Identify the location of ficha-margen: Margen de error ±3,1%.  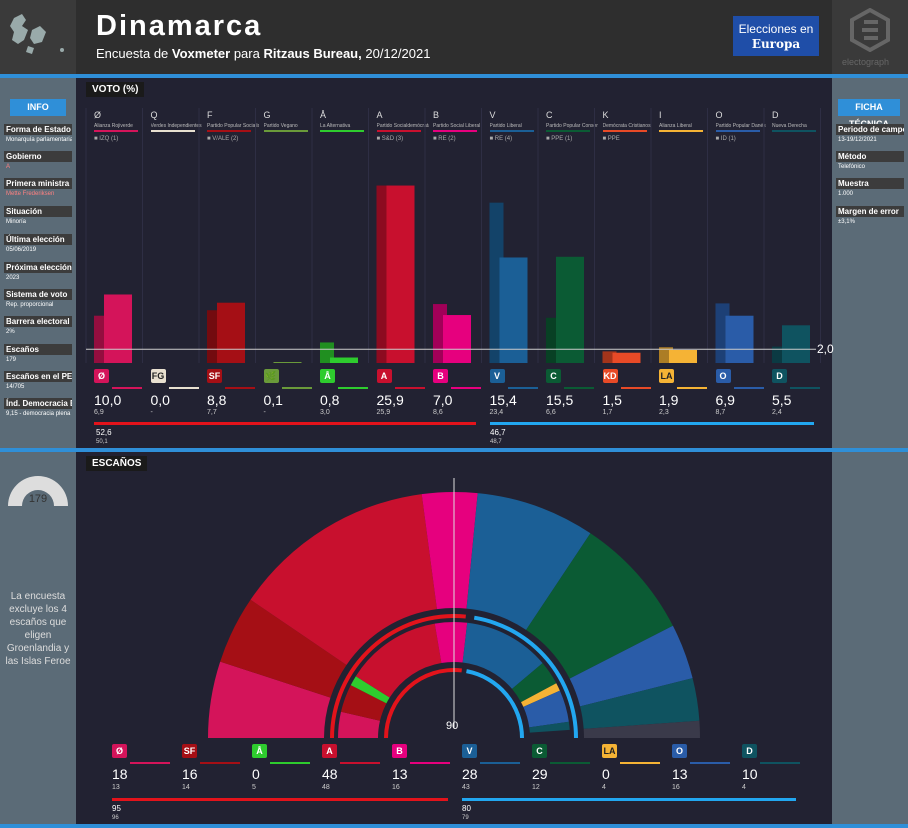
(870, 215).